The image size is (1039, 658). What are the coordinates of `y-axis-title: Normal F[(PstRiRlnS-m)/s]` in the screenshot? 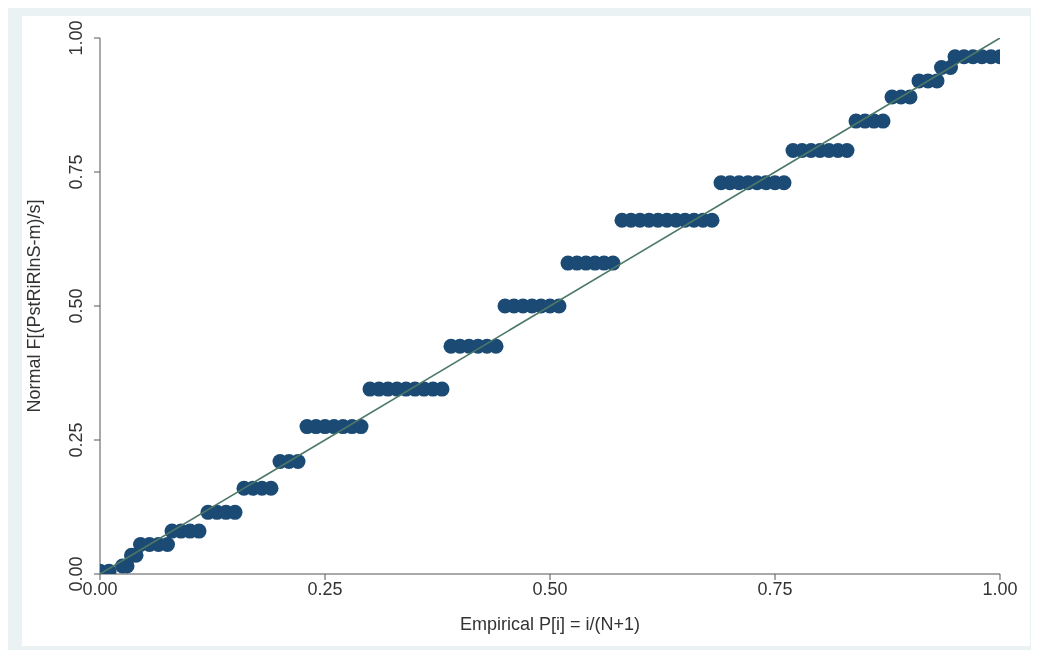 It's located at (34, 306).